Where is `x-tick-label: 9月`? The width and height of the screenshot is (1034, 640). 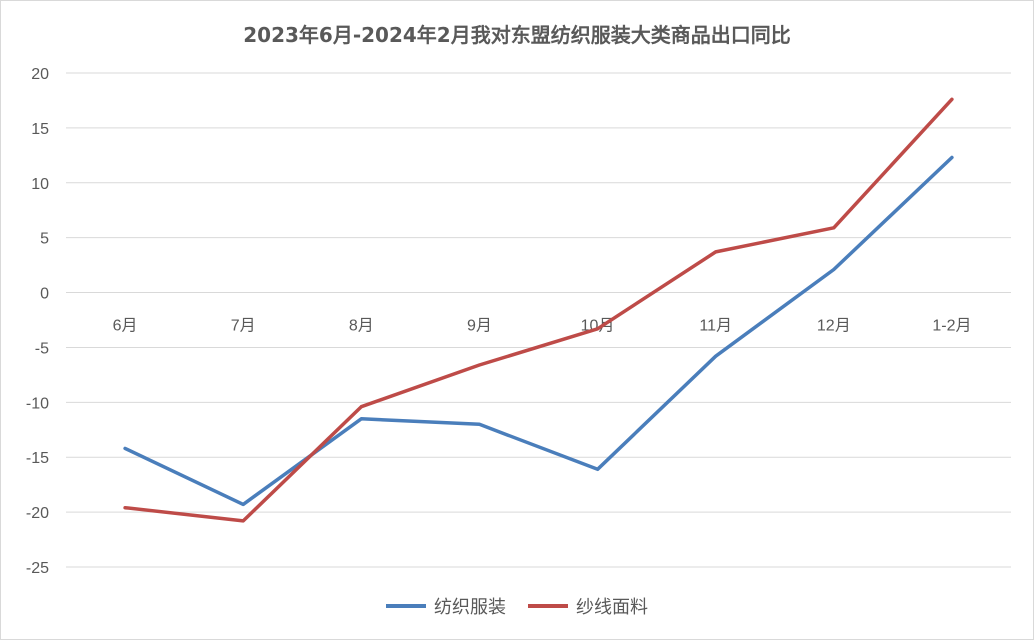
x-tick-label: 9月 is located at coordinates (479, 326).